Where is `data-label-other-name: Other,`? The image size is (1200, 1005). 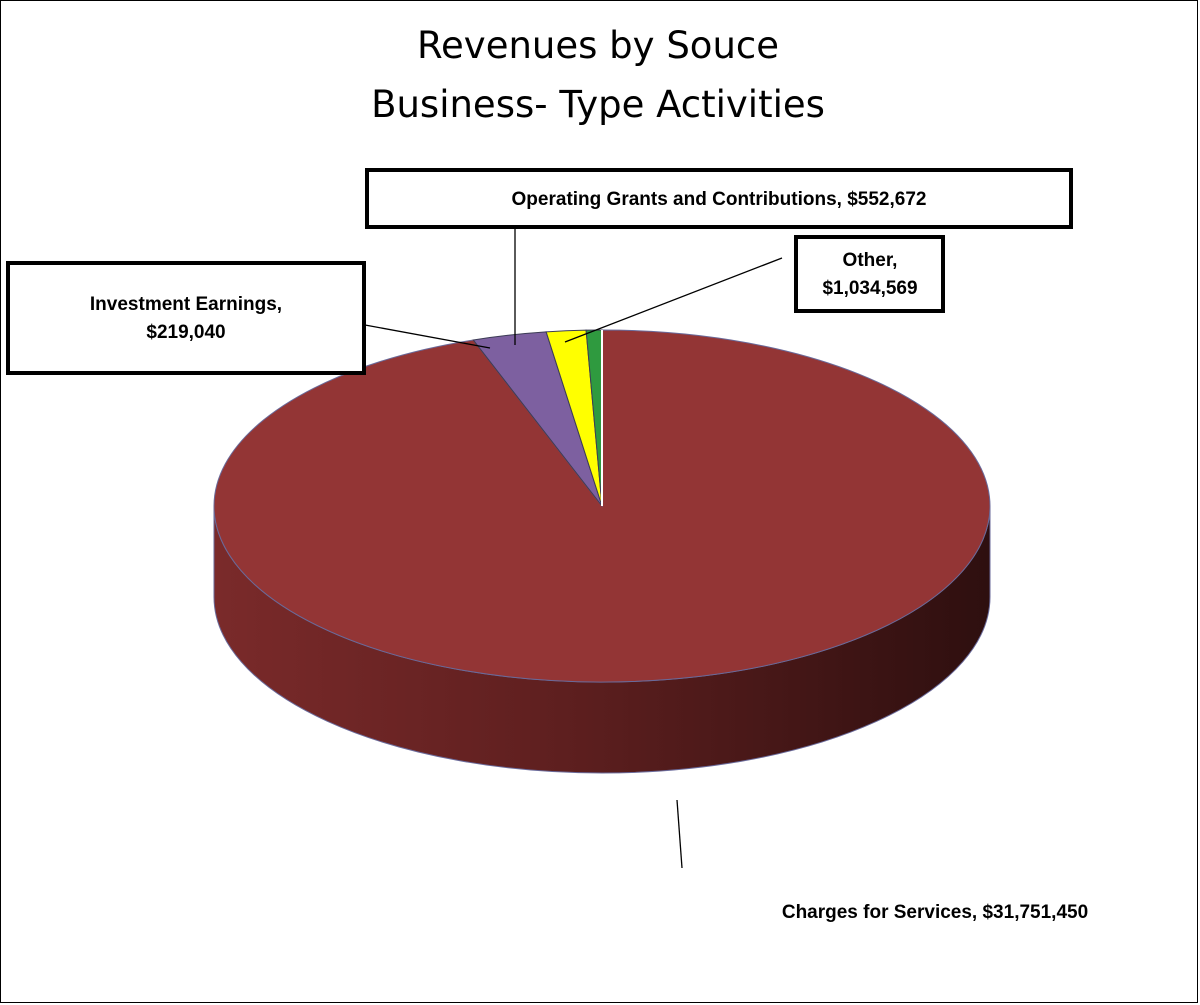 data-label-other-name: Other, is located at coordinates (870, 260).